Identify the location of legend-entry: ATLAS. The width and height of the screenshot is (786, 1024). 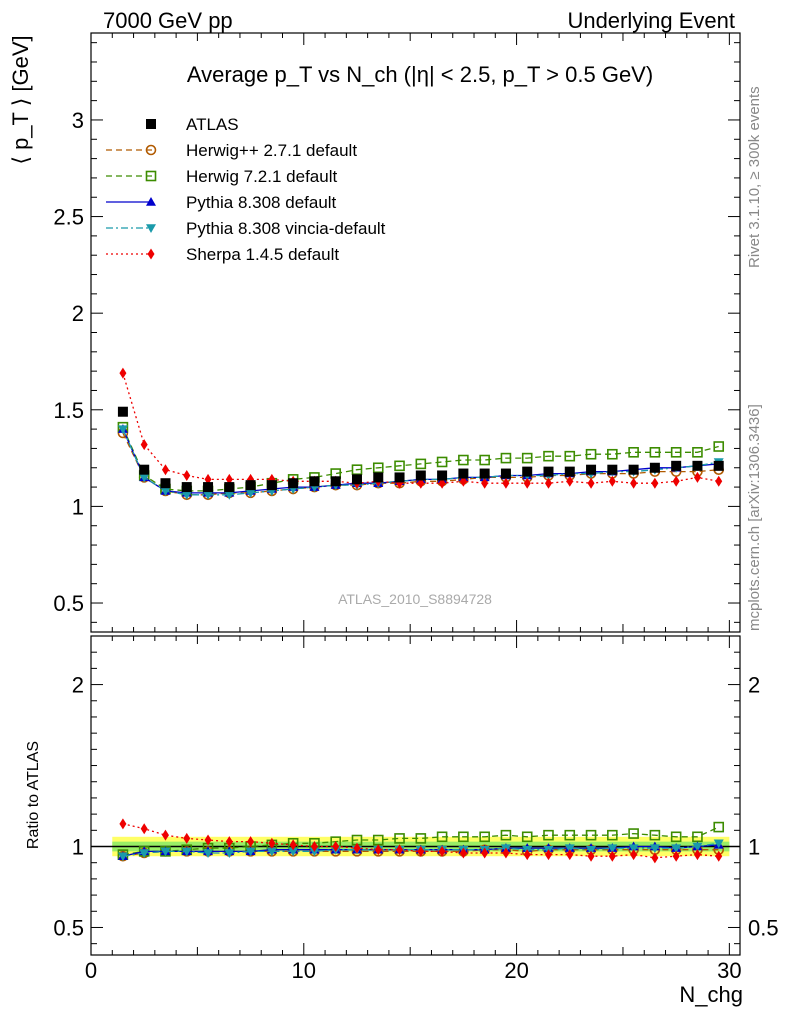
(192, 124).